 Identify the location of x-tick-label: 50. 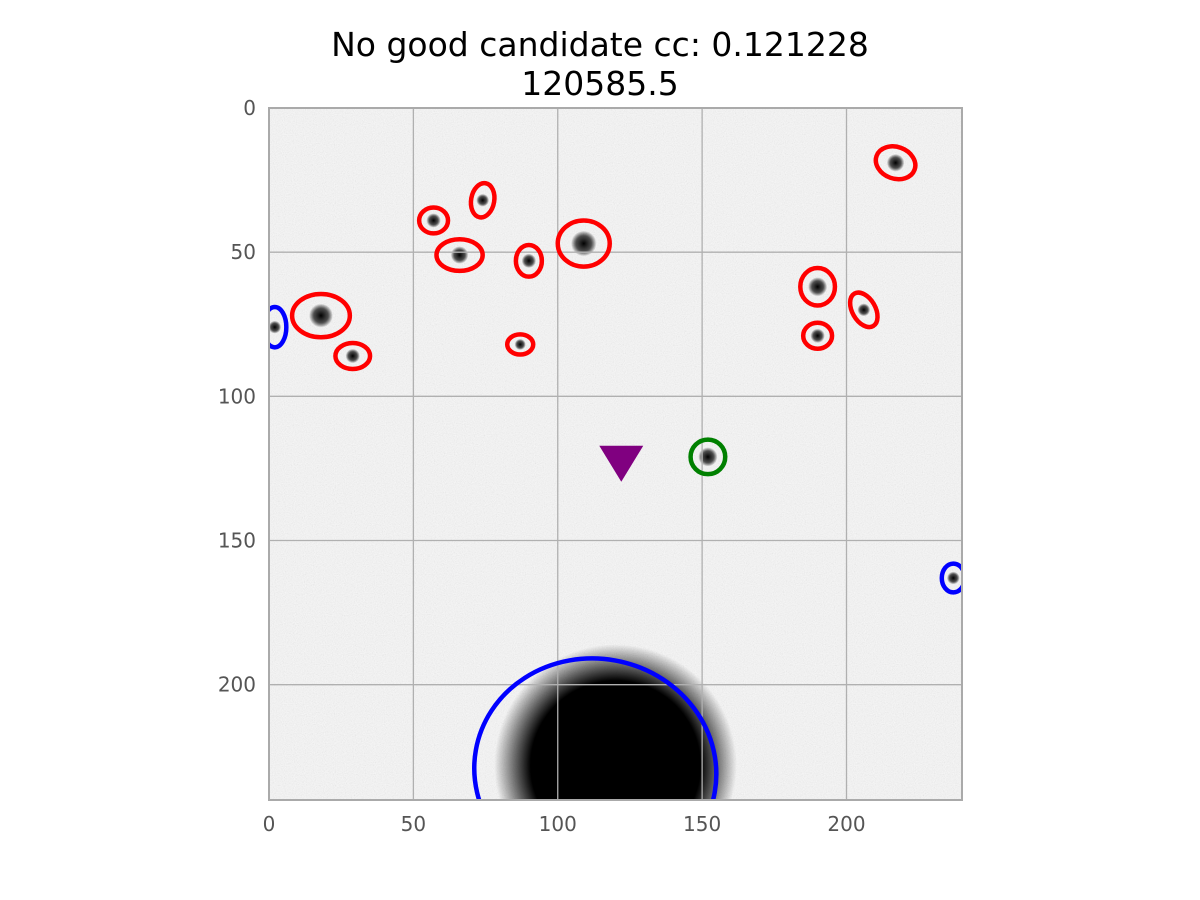
(413, 824).